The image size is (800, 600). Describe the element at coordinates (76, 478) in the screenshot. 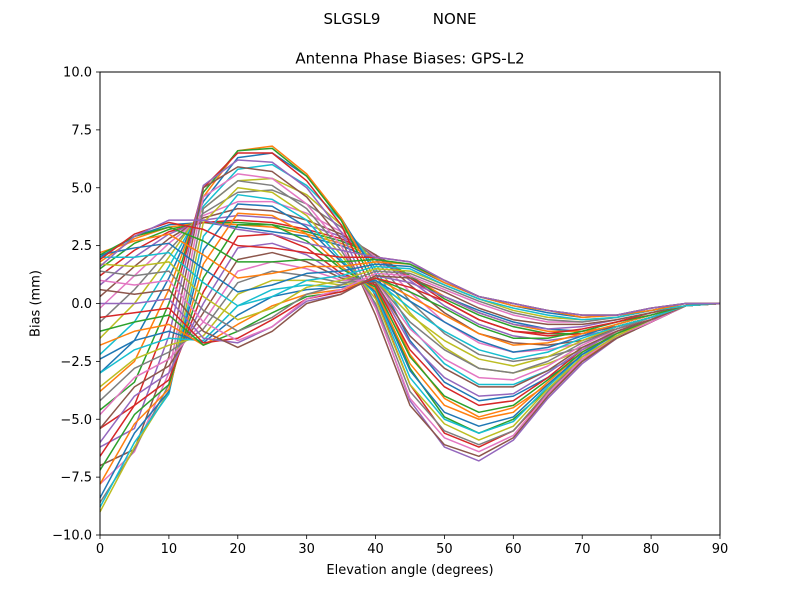

I see `y-tick-label: −7.5` at that location.